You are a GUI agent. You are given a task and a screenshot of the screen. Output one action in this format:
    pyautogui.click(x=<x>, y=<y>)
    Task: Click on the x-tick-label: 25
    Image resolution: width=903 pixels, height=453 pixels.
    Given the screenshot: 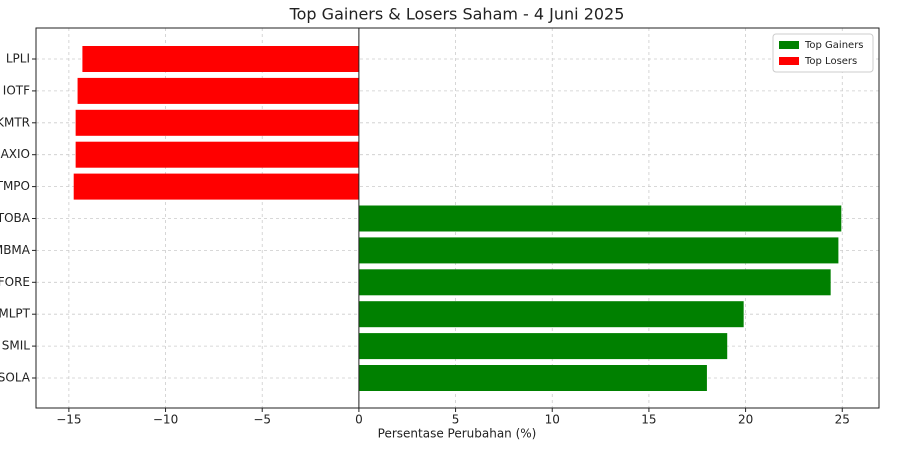 What is the action you would take?
    pyautogui.click(x=842, y=420)
    